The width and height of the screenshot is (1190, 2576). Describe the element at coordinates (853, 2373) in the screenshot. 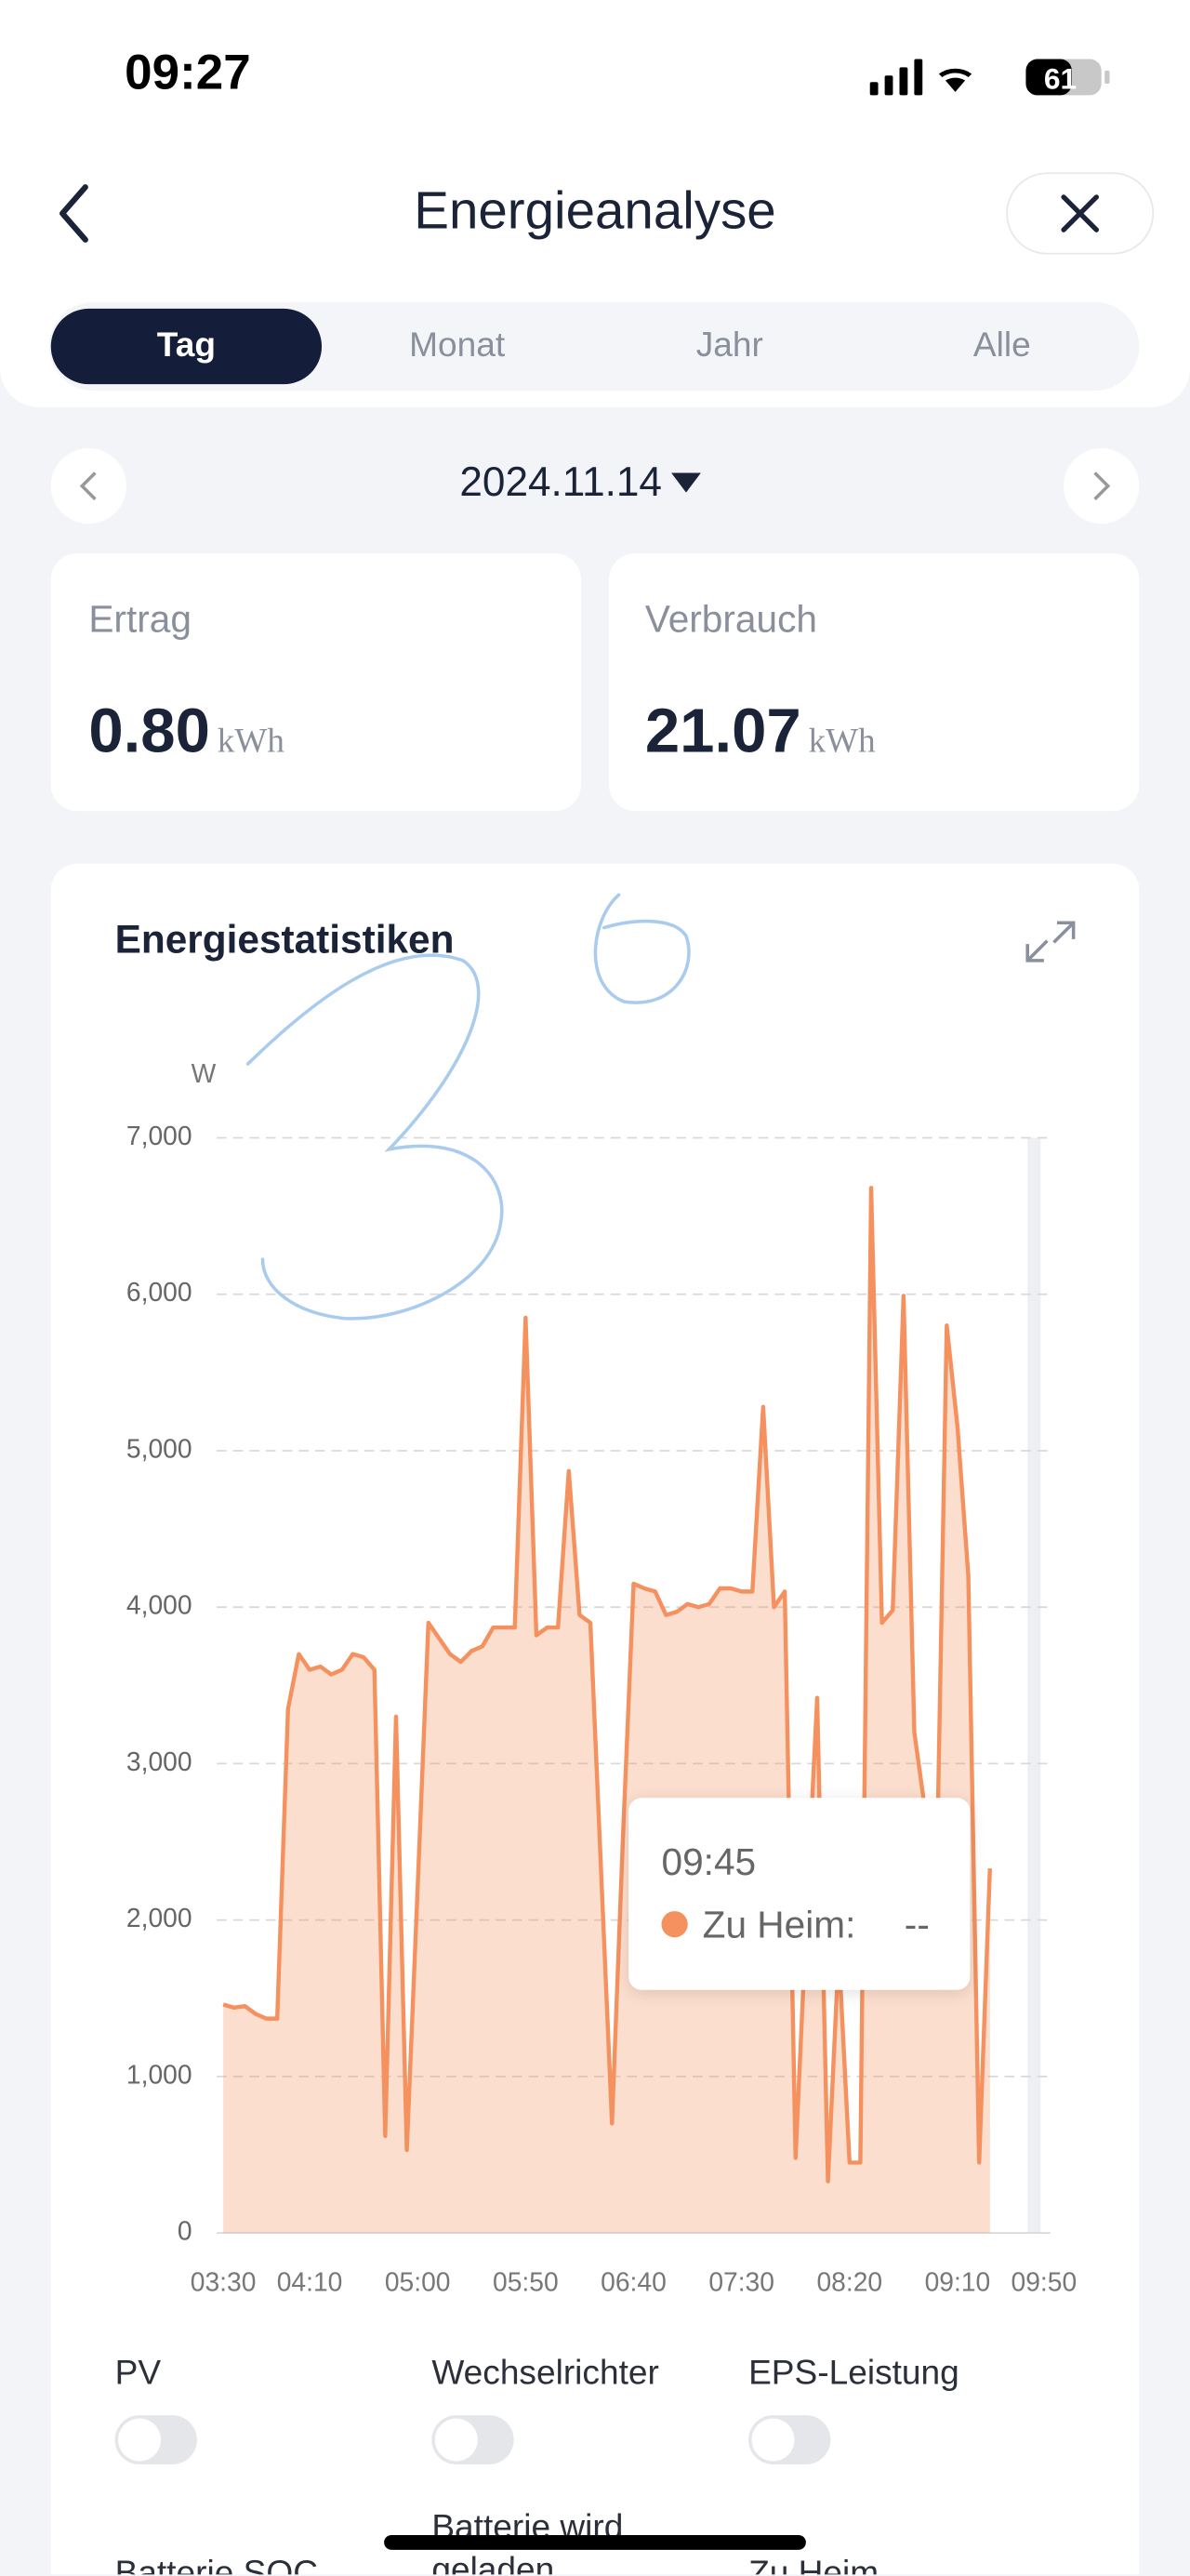

I see `toggle-label: EPS-Leistung` at that location.